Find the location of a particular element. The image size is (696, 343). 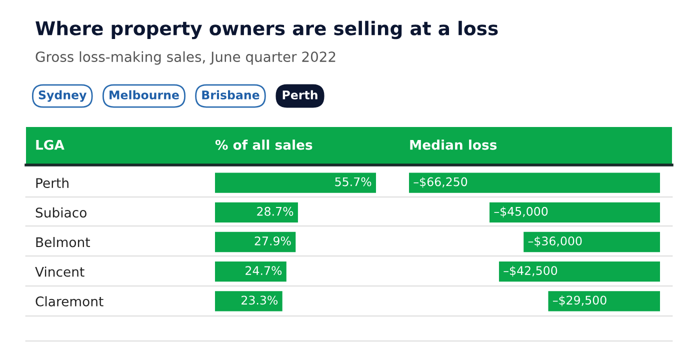

text: Brisbane is located at coordinates (231, 95).